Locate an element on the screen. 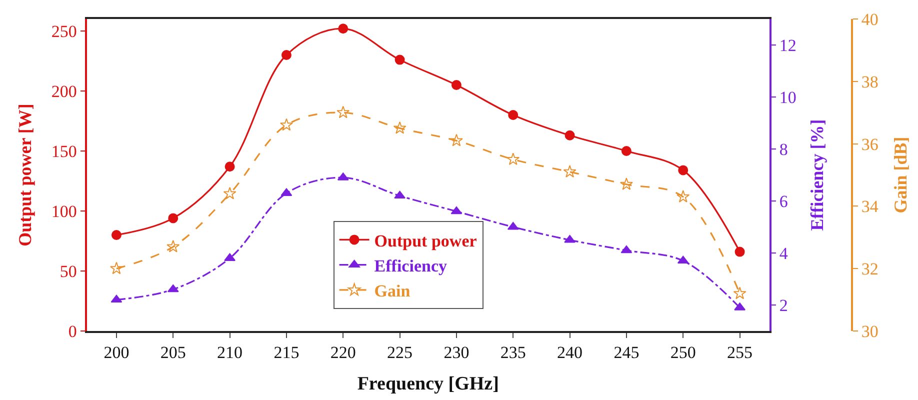 This screenshot has height=400, width=918. x-tick-label: 215 is located at coordinates (287, 352).